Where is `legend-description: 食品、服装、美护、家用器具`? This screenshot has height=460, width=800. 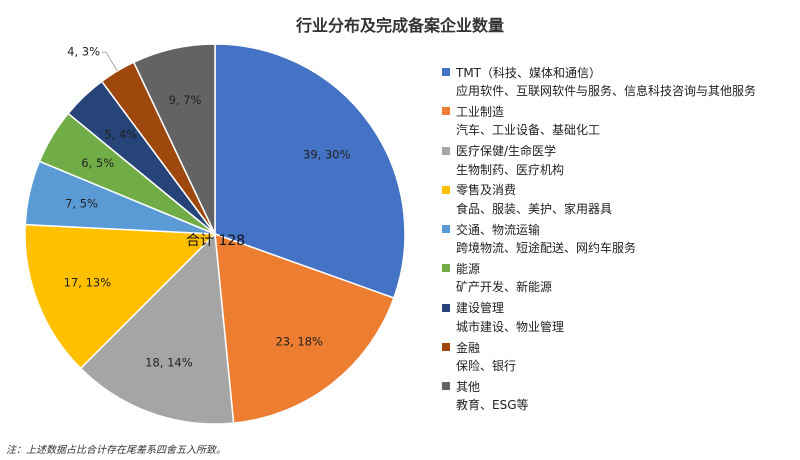 legend-description: 食品、服装、美护、家用器具 is located at coordinates (534, 208).